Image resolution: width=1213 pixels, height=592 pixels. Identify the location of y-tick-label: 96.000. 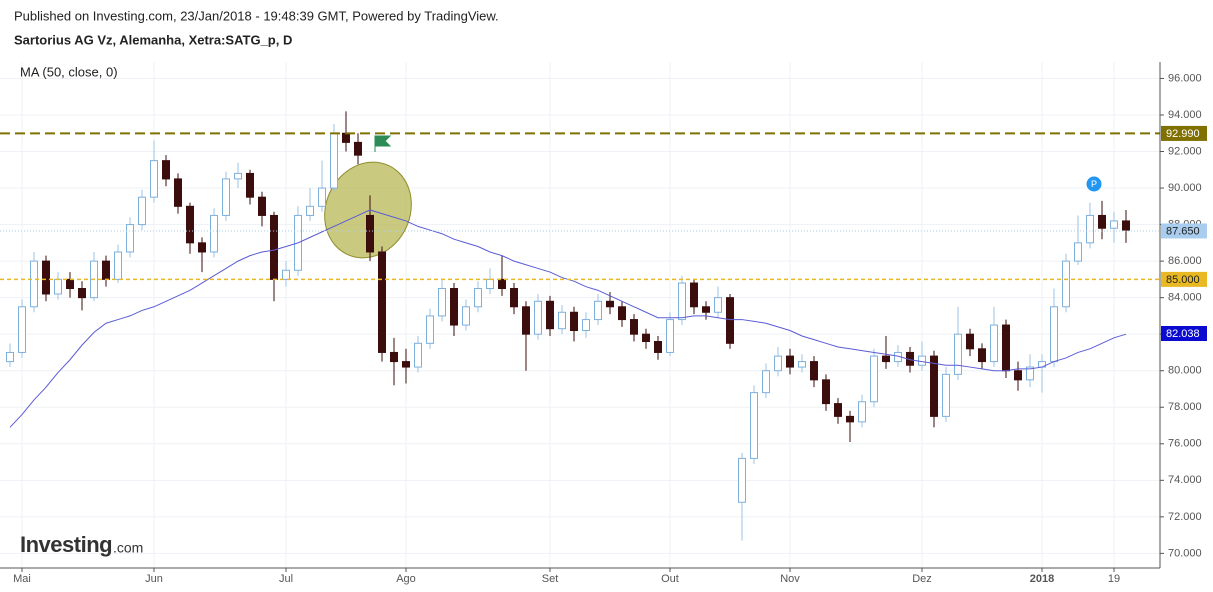
(1185, 78).